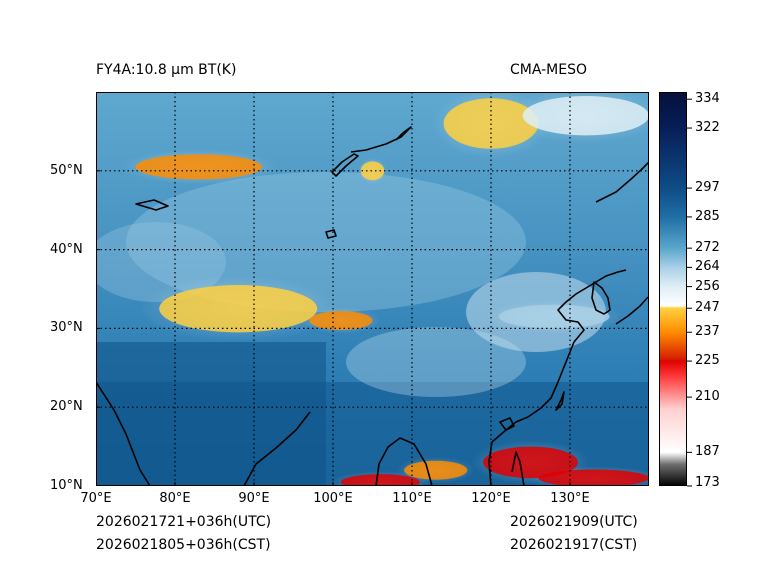 This screenshot has width=764, height=573. What do you see at coordinates (66, 249) in the screenshot?
I see `lat-tick-label: 40°N` at bounding box center [66, 249].